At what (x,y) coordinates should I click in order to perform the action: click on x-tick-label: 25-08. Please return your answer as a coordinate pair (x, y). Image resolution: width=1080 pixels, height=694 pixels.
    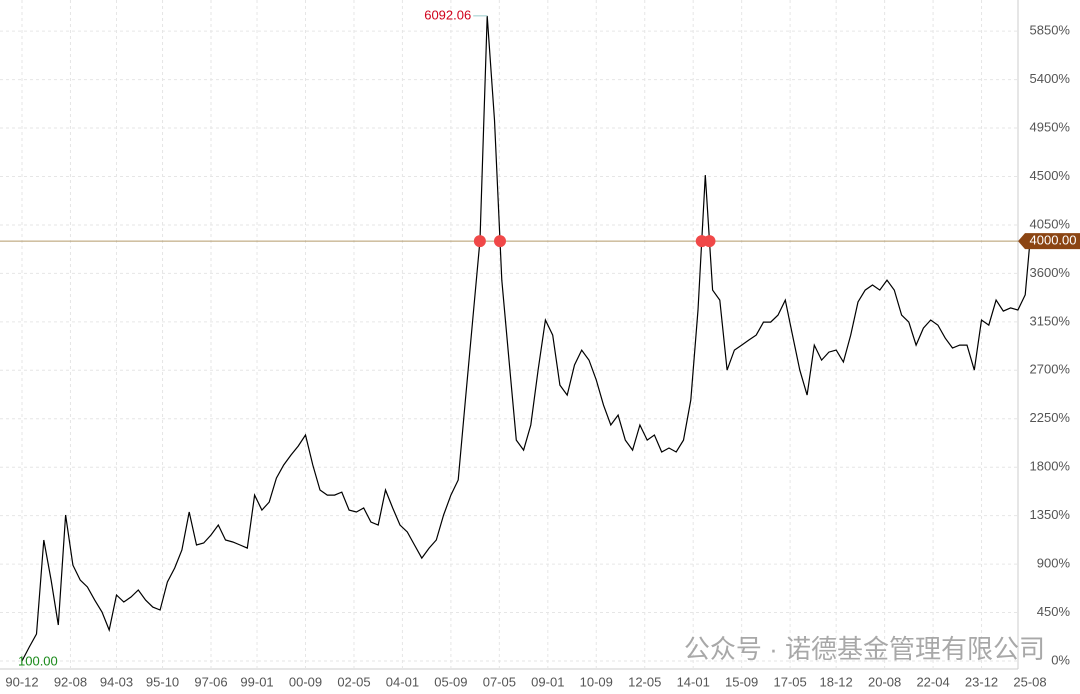
    Looking at the image, I should click on (1029, 681).